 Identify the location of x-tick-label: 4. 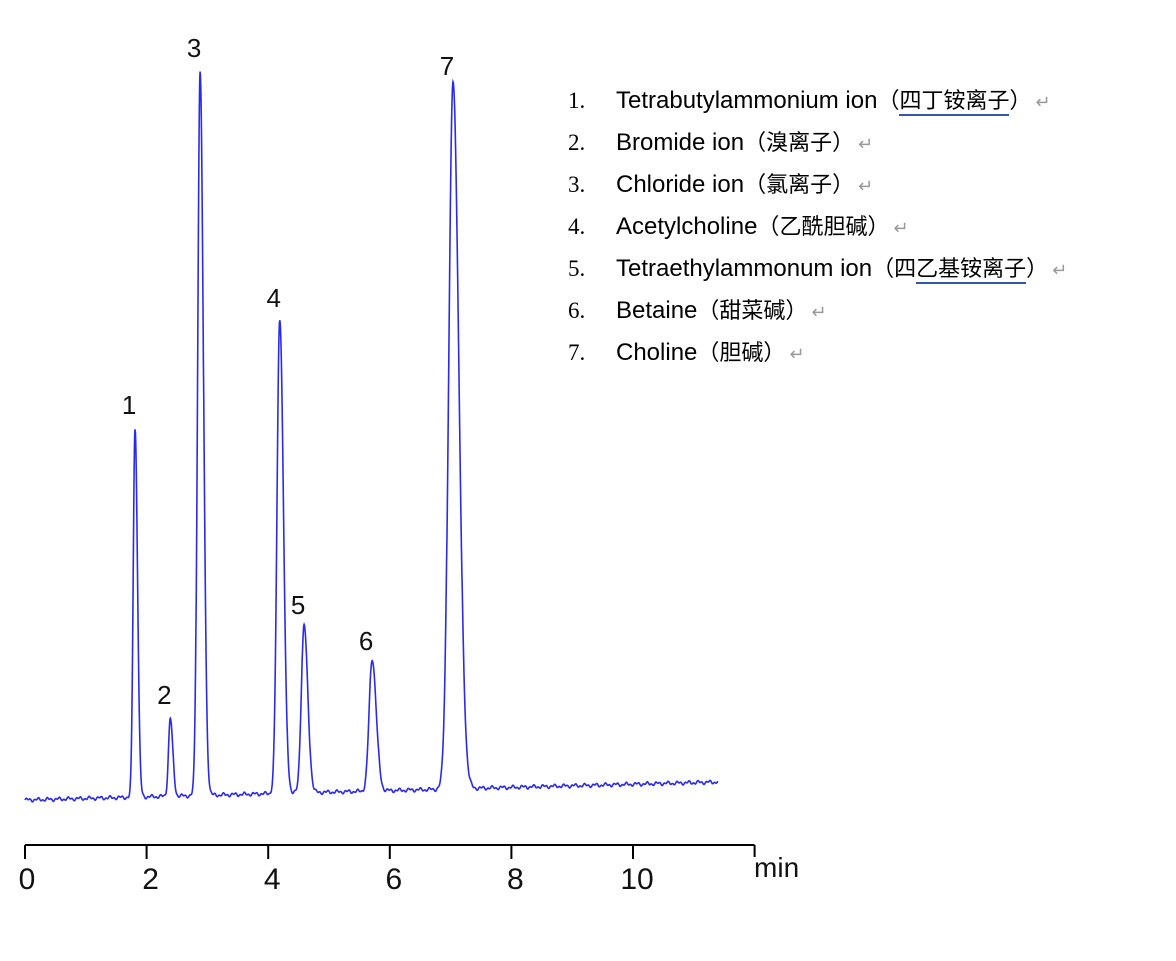
(272, 879).